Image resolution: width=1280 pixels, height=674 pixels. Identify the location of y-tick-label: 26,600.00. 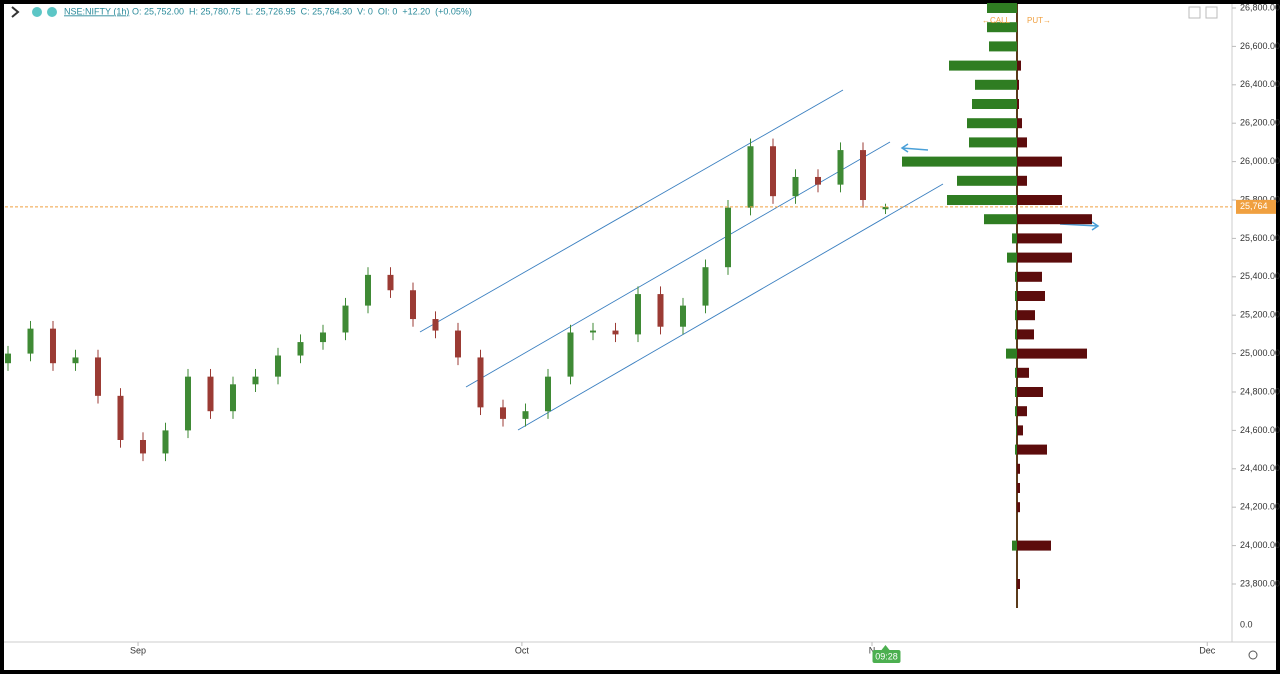
(1260, 46).